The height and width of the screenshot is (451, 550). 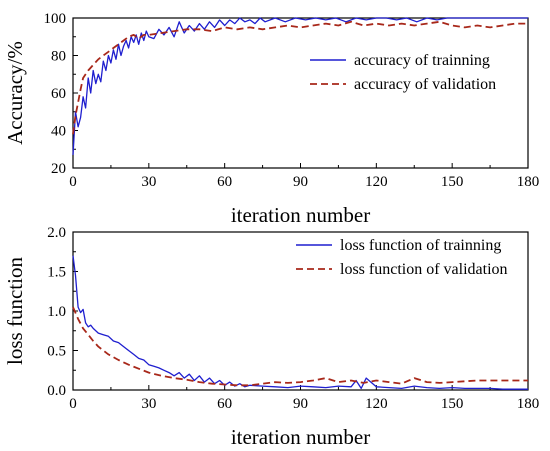 I want to click on top-y-tick-label: 20, so click(x=58, y=169).